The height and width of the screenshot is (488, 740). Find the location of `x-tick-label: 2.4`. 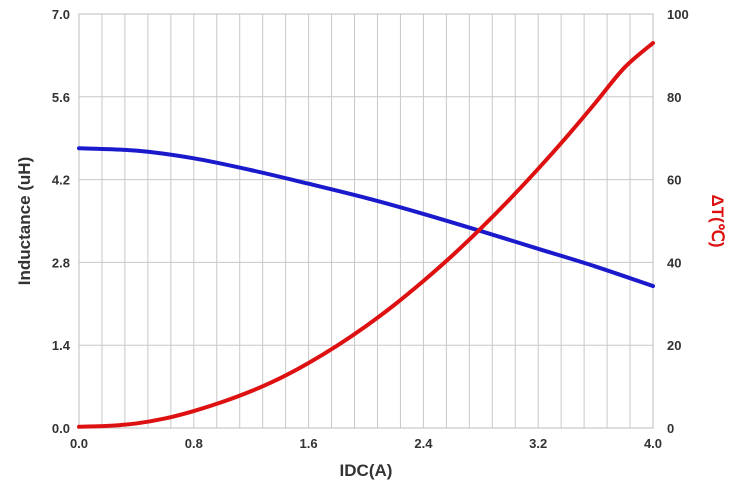

x-tick-label: 2.4 is located at coordinates (423, 443).